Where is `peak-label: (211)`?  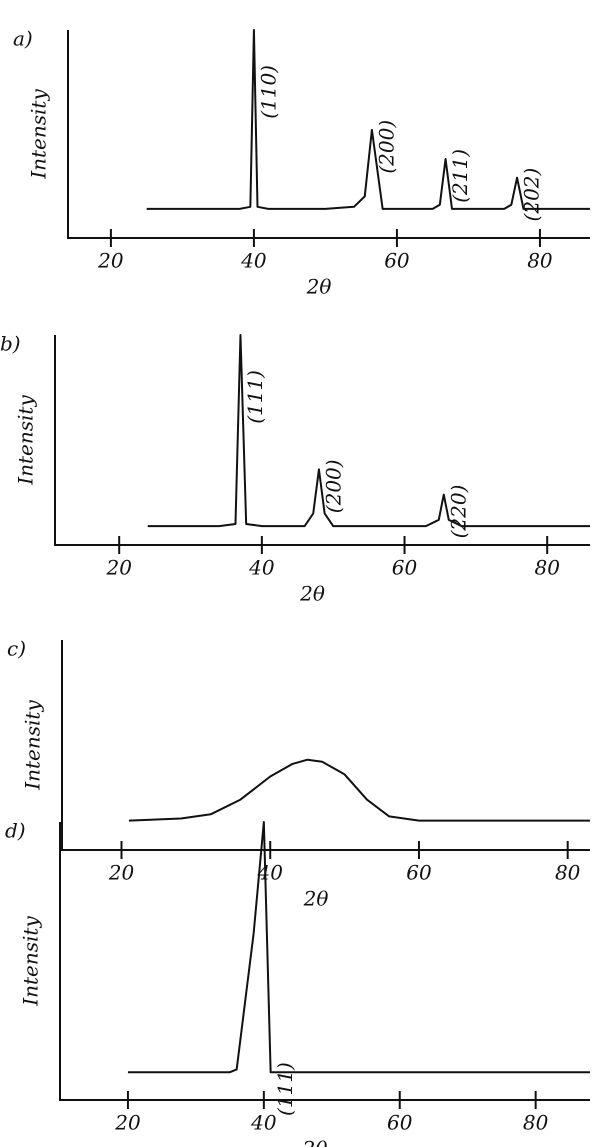
peak-label: (211) is located at coordinates (460, 176).